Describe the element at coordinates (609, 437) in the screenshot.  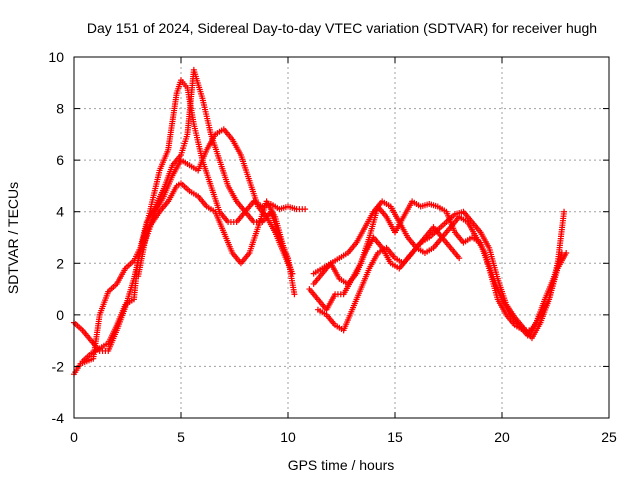
I see `x-tick-label: 25` at that location.